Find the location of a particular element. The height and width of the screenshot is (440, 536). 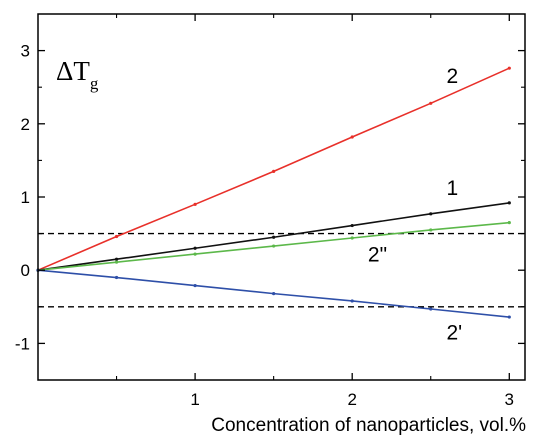

series-annotation: 1 is located at coordinates (452, 188).